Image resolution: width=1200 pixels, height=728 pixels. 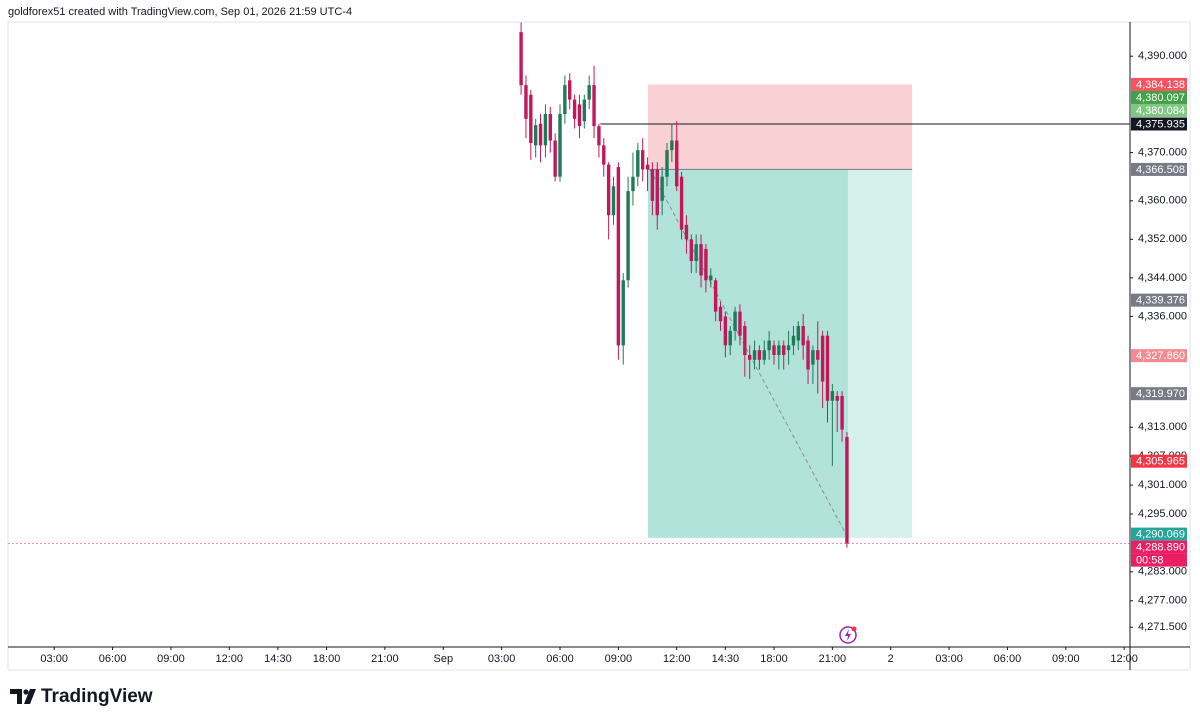 I want to click on x-tick-label: 2, so click(x=891, y=659).